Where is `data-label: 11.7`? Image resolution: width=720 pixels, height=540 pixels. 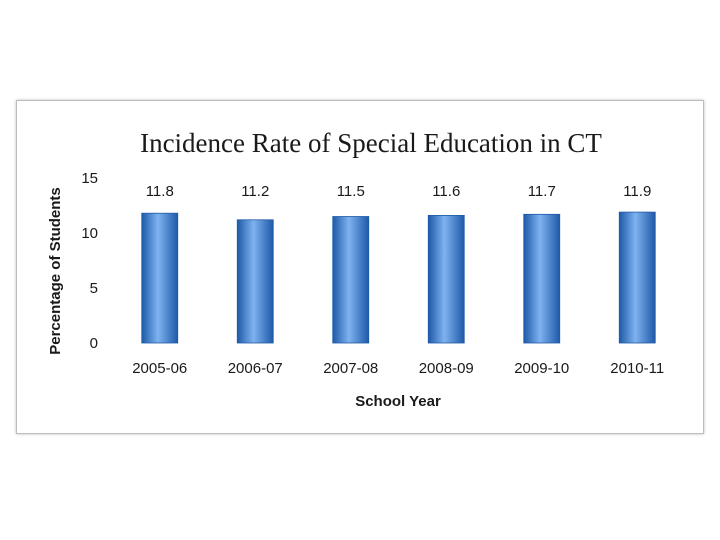 data-label: 11.7 is located at coordinates (542, 191).